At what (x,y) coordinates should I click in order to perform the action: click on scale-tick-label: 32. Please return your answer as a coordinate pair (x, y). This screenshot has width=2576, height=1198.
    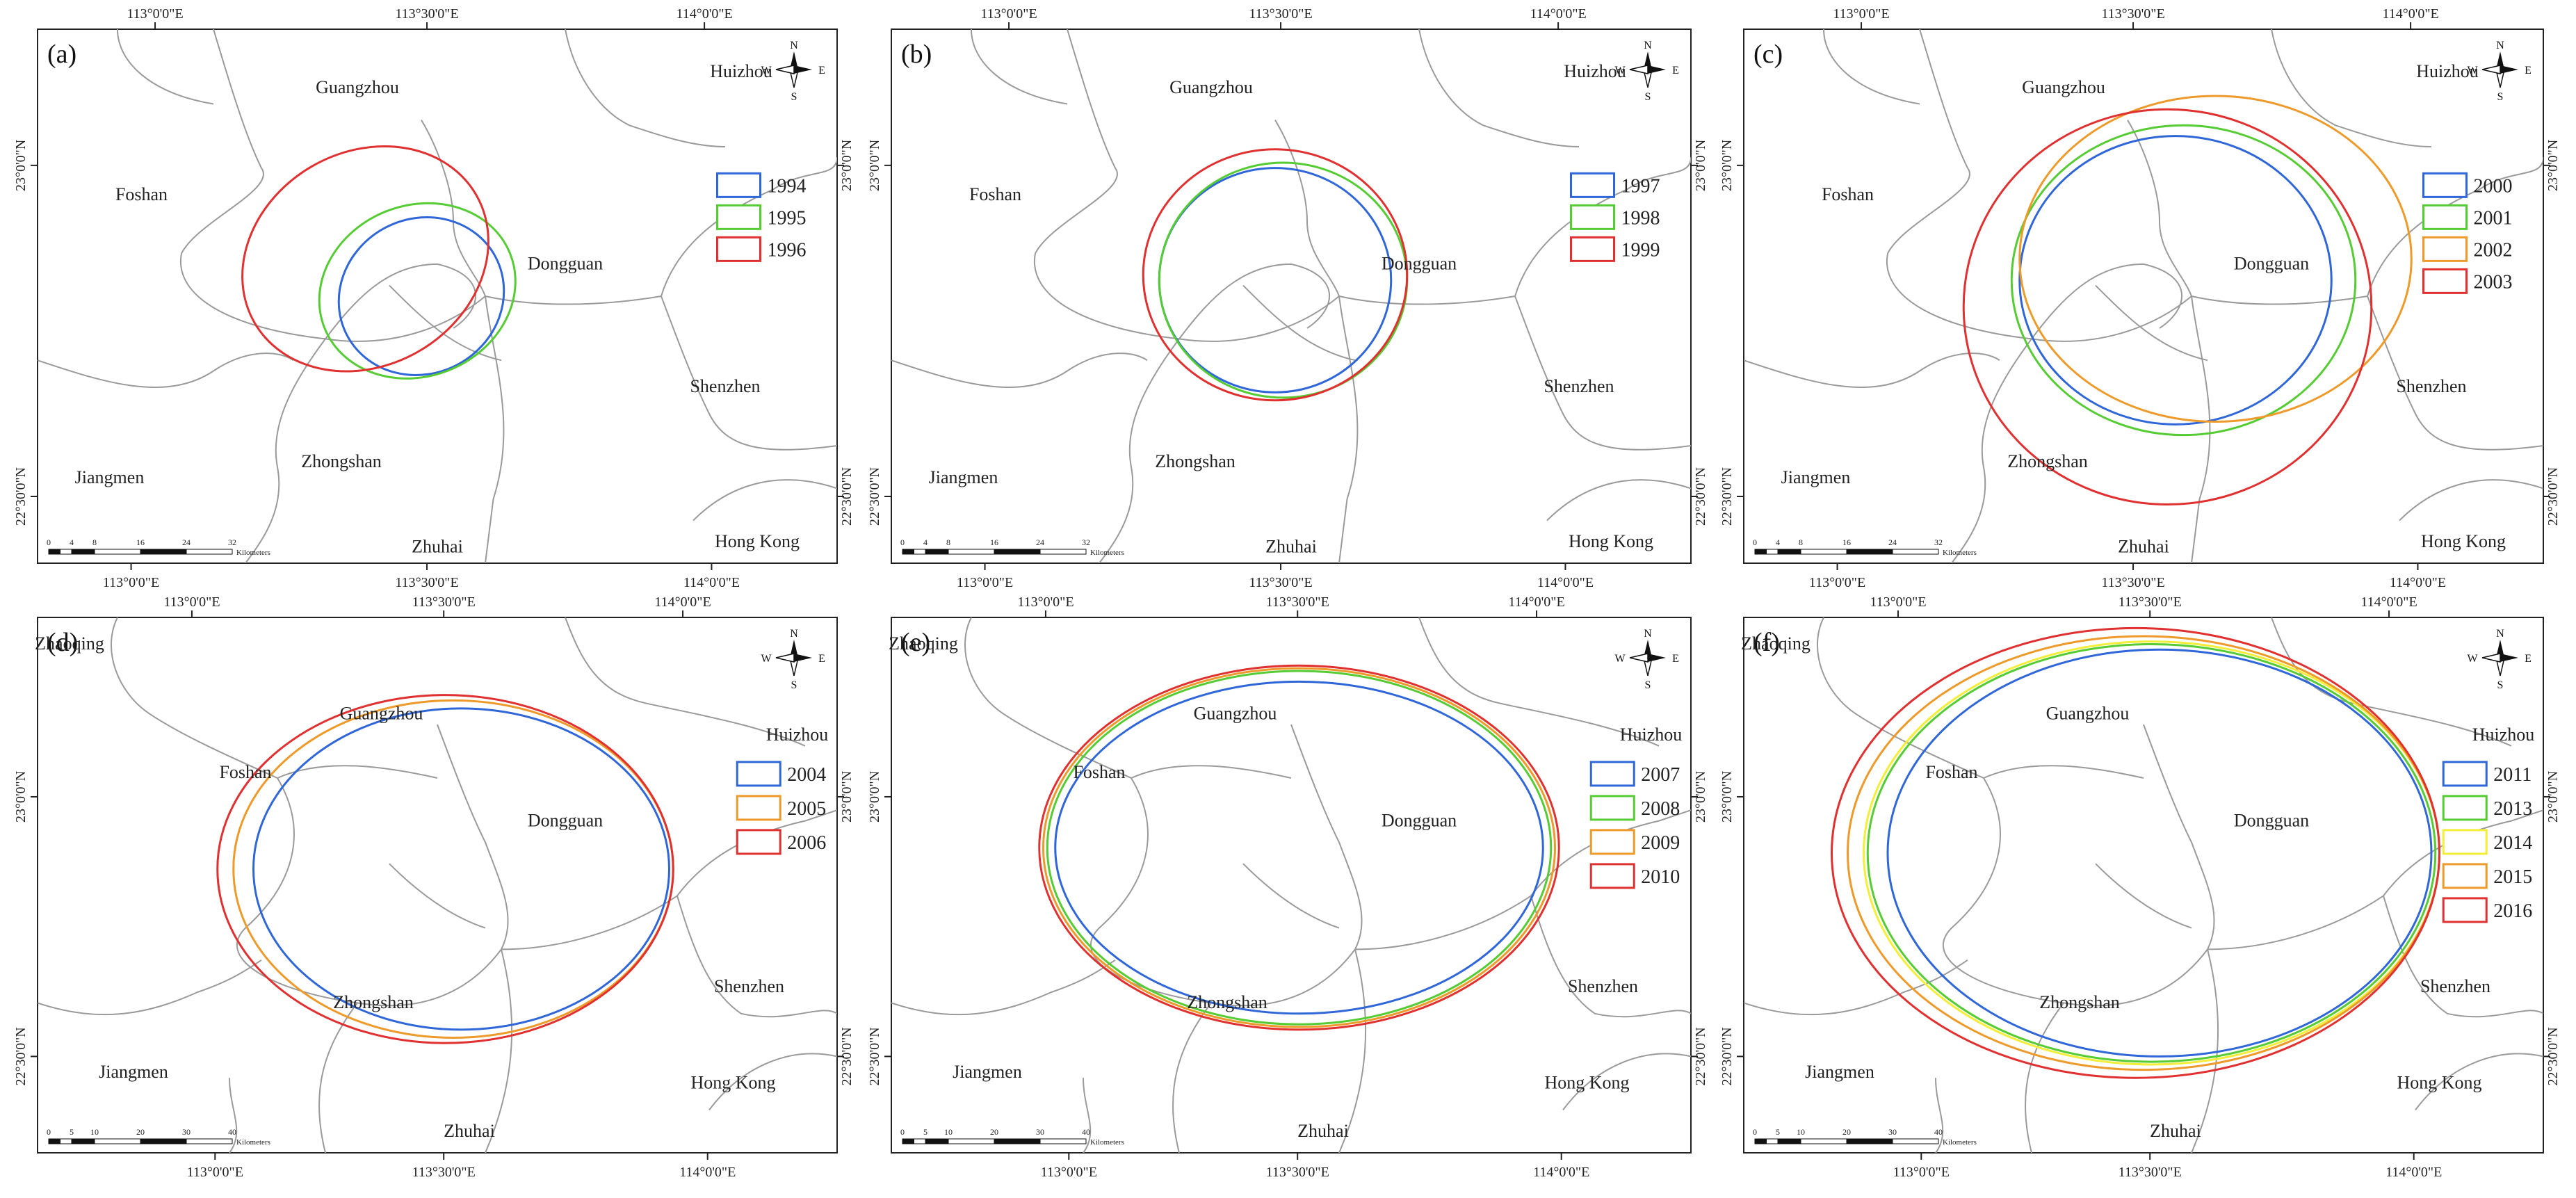
    Looking at the image, I should click on (1086, 542).